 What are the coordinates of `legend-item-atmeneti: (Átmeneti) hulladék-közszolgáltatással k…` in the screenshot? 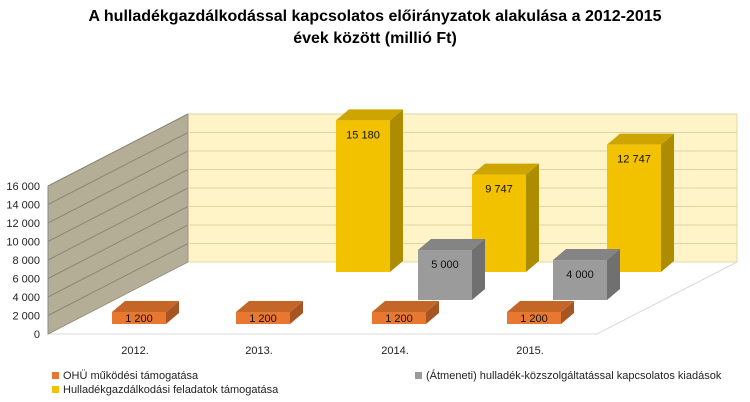 It's located at (568, 376).